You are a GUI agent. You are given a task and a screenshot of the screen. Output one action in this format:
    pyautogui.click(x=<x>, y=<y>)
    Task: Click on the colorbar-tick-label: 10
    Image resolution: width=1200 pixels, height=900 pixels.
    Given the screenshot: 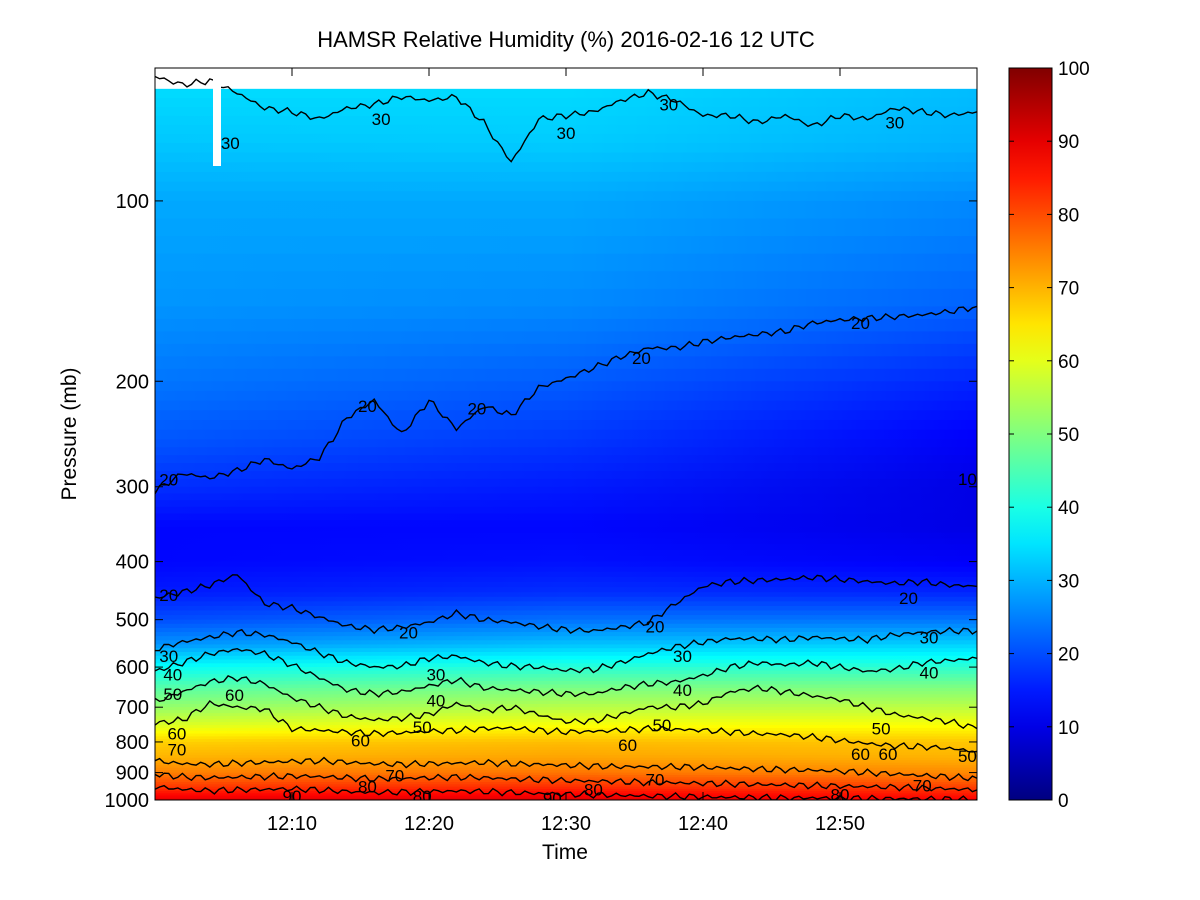 What is the action you would take?
    pyautogui.click(x=1068, y=728)
    